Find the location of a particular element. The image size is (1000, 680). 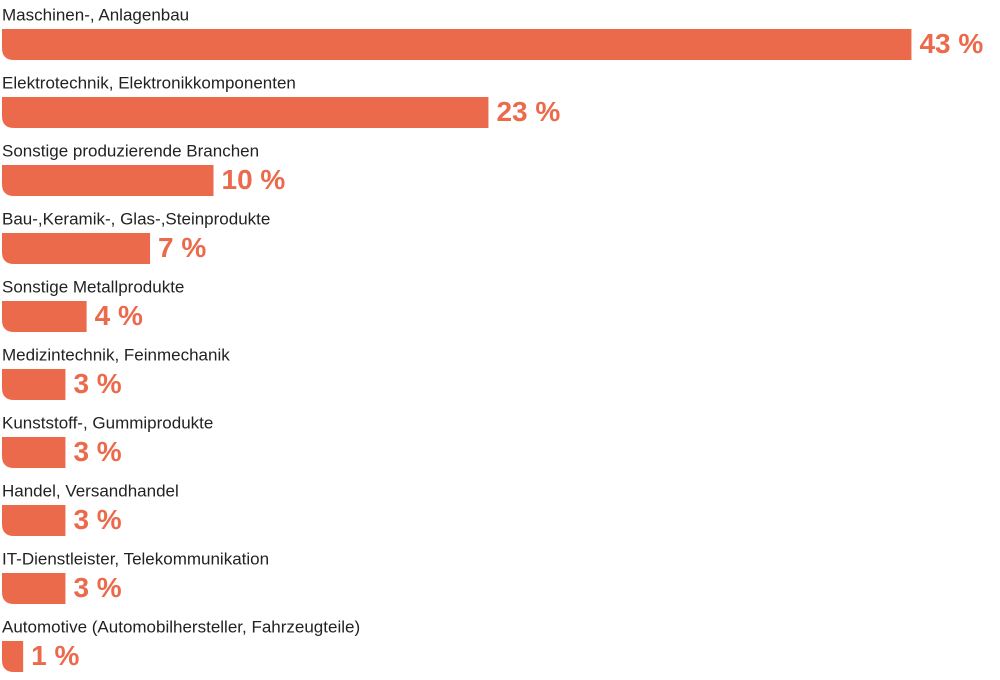

category-label: Sonstige produzierende Branchen is located at coordinates (130, 150).